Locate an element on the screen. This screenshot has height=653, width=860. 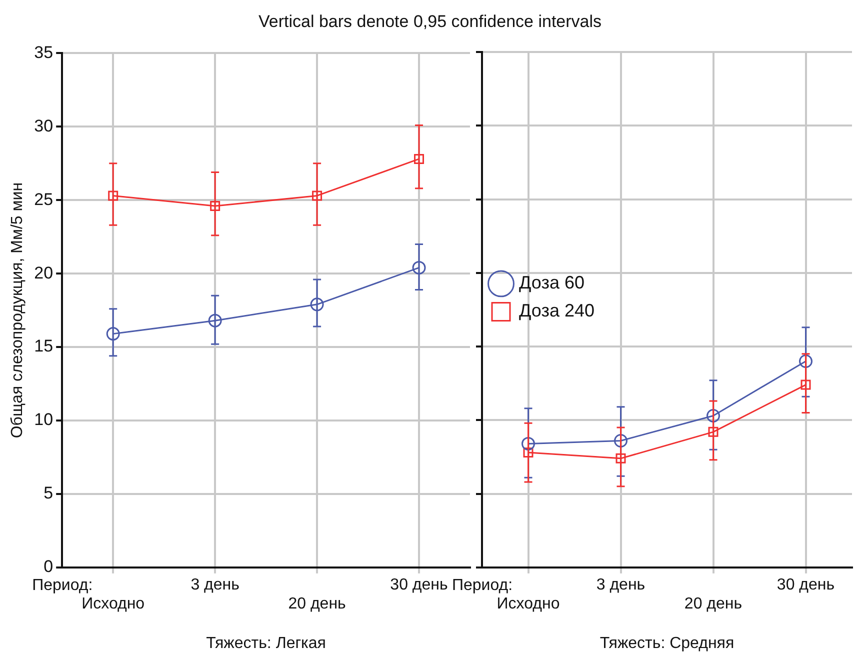
y-tick-label: 0 is located at coordinates (49, 566).